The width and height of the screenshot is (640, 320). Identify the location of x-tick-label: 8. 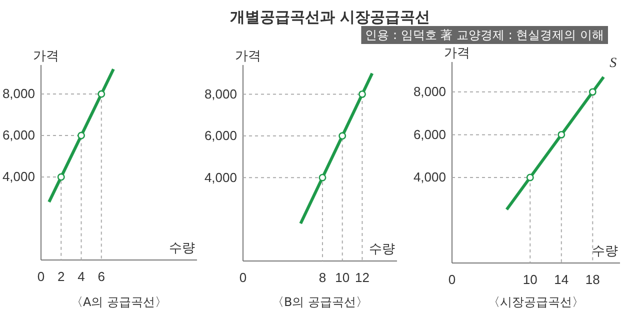
(322, 278).